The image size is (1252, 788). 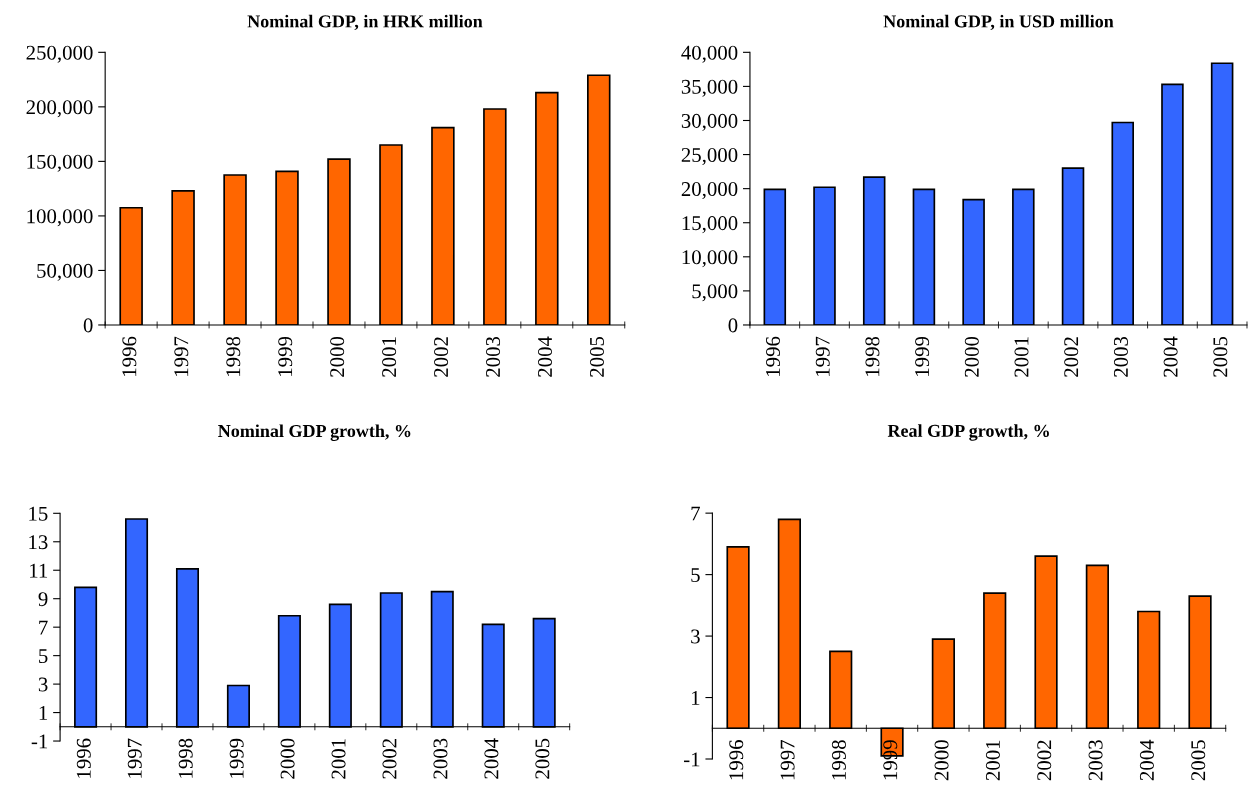 I want to click on y-tick-label: 50,000, so click(x=65, y=272).